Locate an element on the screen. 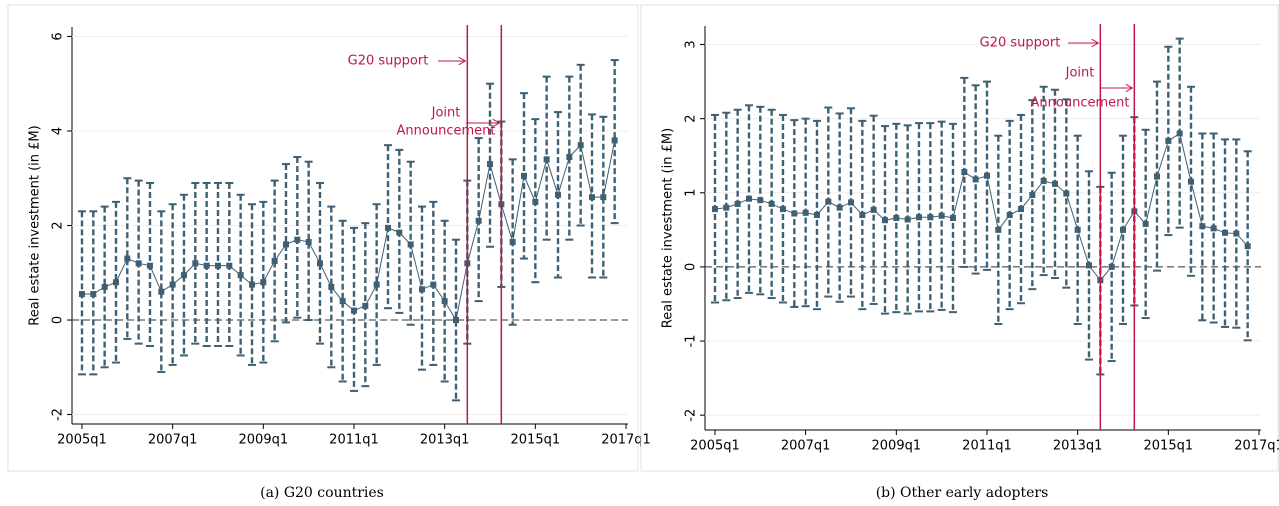 Image resolution: width=1279 pixels, height=506 pixels. x-tick-label: 2017q1 is located at coordinates (626, 440).